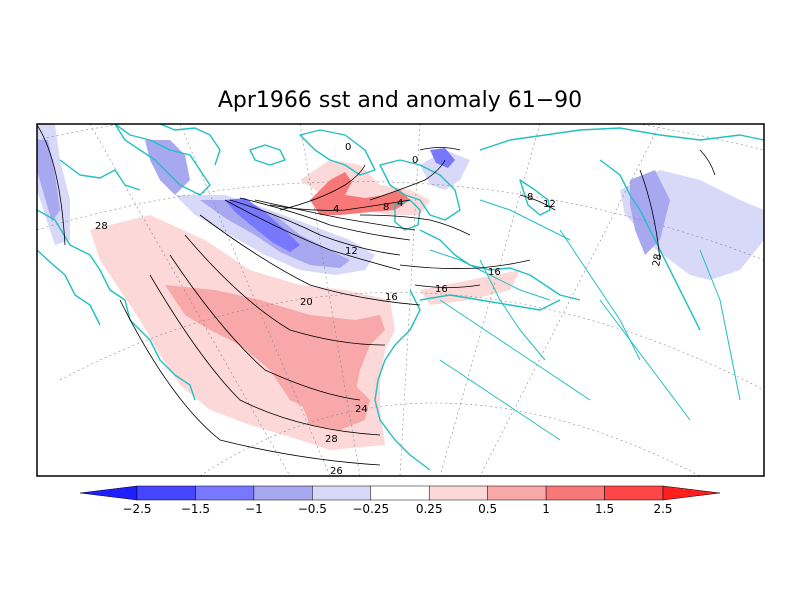 This screenshot has height=600, width=800. I want to click on colorbar-tick-label: −2.5, so click(136, 509).